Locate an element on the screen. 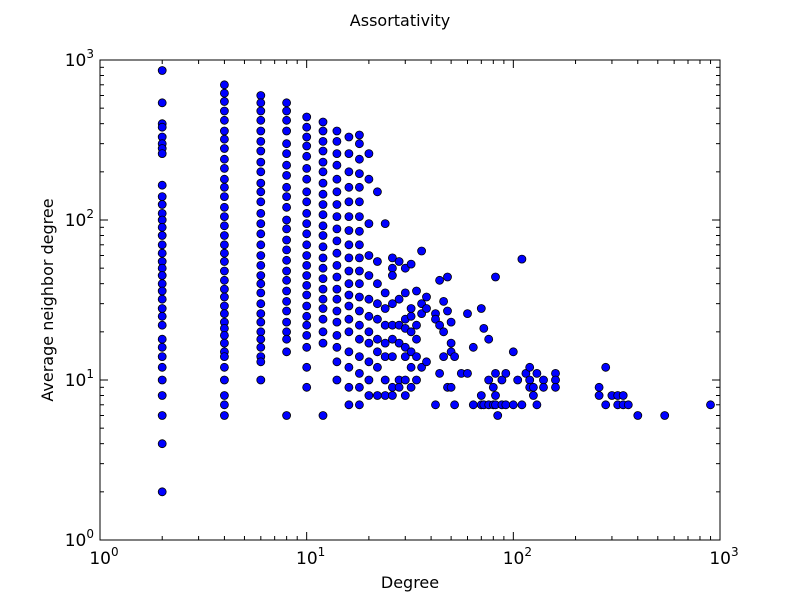  x-tick-label: 10² is located at coordinates (517, 557).